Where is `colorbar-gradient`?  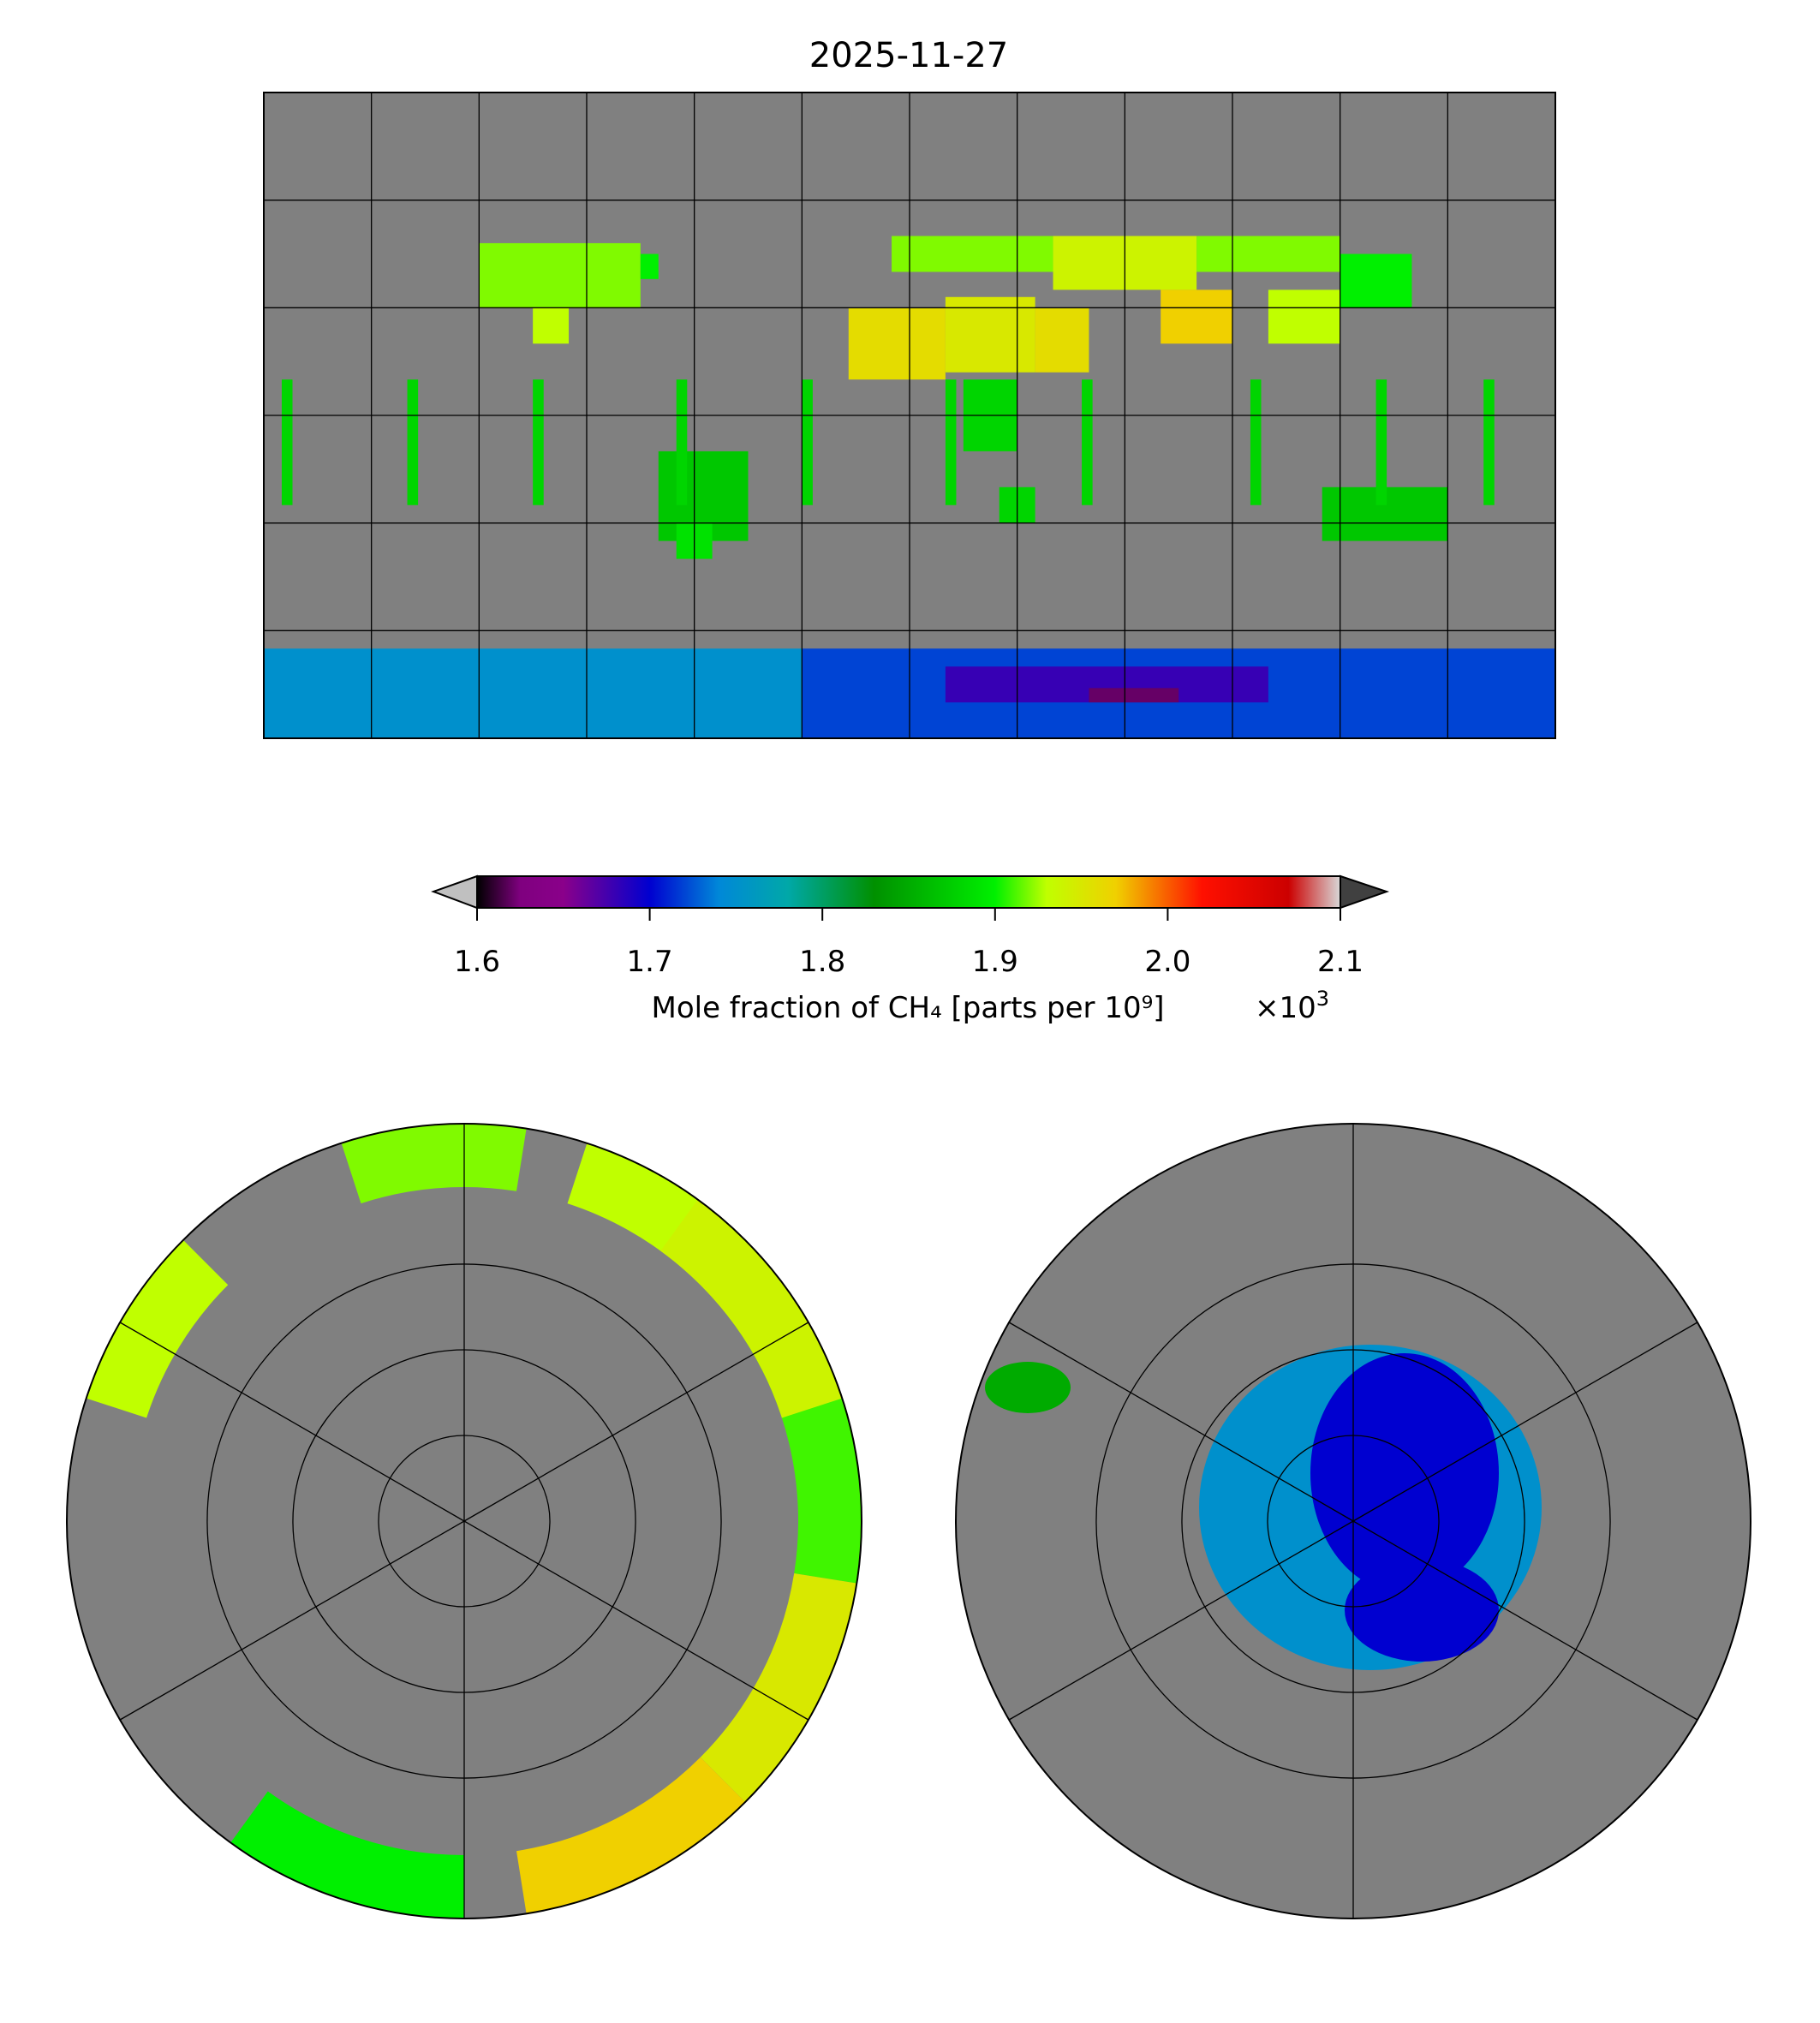
colorbar-gradient is located at coordinates (908, 892).